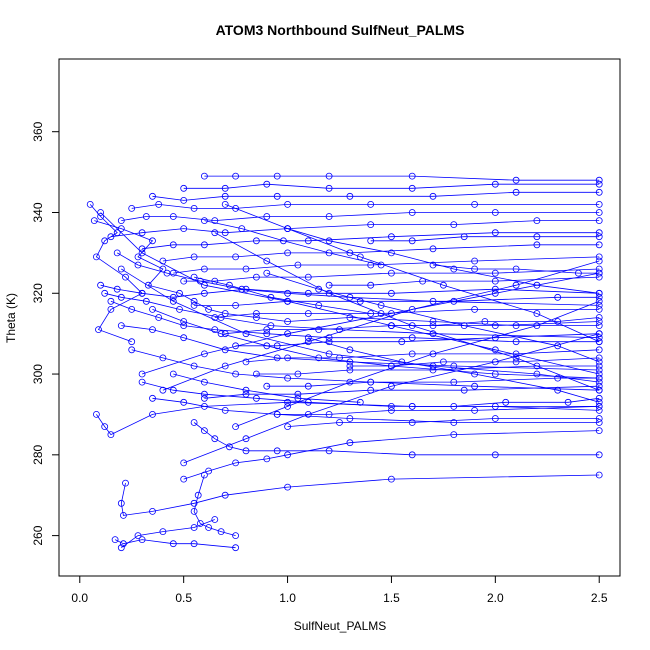 The height and width of the screenshot is (650, 650). Describe the element at coordinates (38, 293) in the screenshot. I see `y-tick-label: 320` at that location.